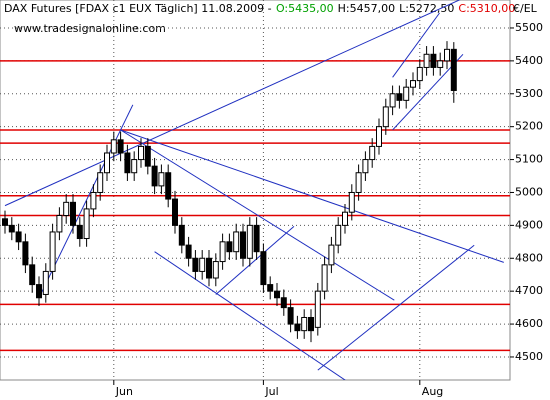 The image size is (550, 400). Describe the element at coordinates (486, 8) in the screenshot. I see `quote-value: C:5310,00` at that location.